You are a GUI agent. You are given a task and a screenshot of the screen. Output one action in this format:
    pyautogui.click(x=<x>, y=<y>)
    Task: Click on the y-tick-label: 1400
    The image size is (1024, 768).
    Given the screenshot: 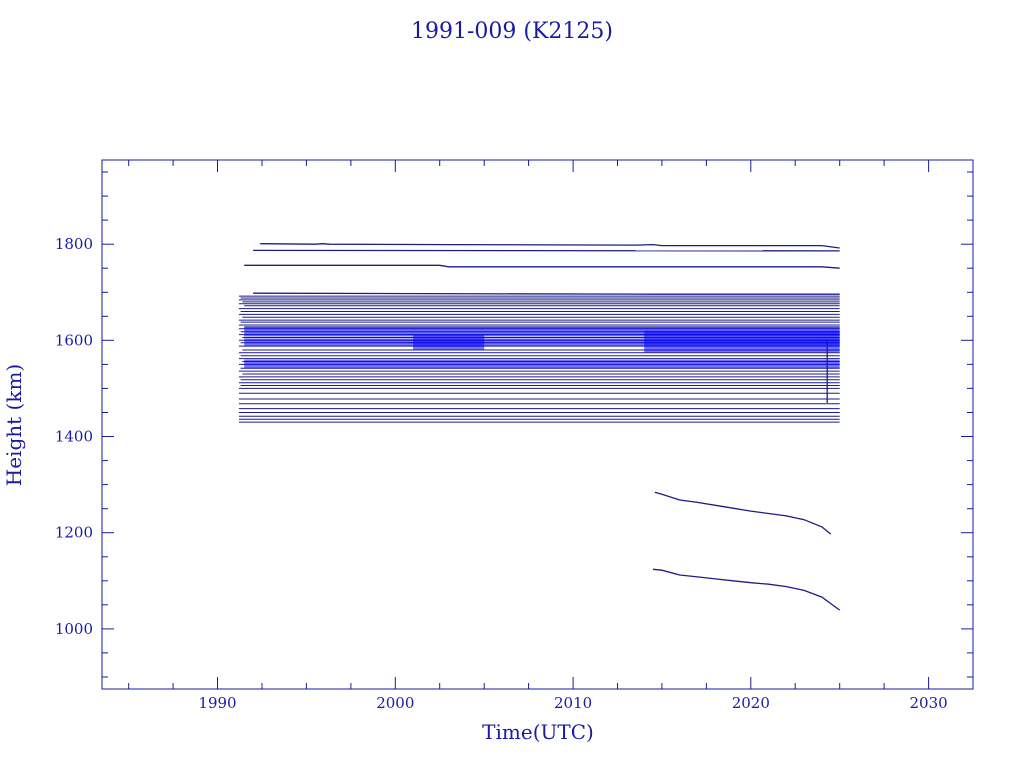 What is the action you would take?
    pyautogui.click(x=74, y=437)
    